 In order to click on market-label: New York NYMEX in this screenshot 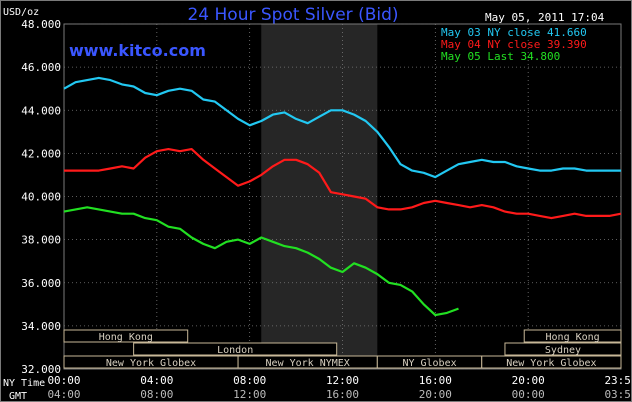, I will do `click(308, 363)`.